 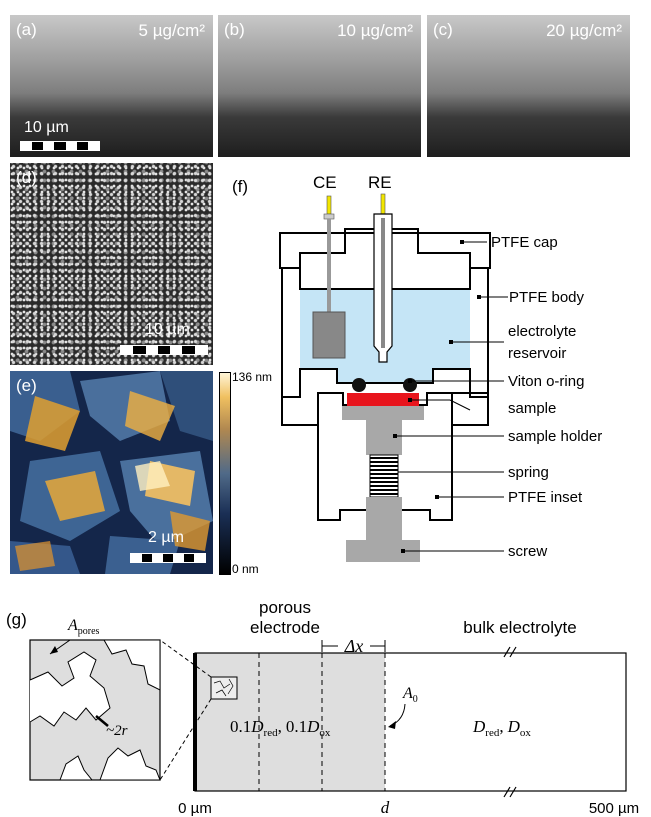 I want to click on concentration-label-b: 10 µg/cm², so click(x=375, y=30).